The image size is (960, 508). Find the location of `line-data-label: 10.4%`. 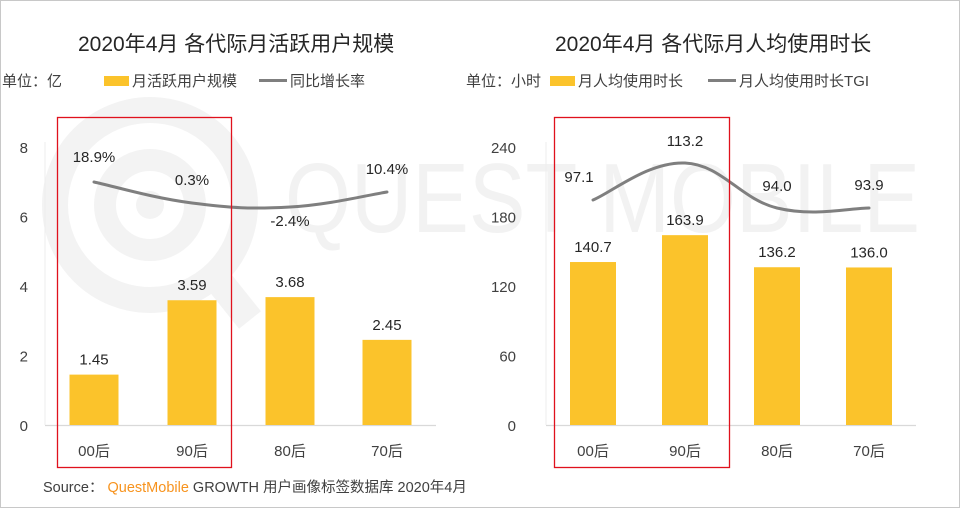

line-data-label: 10.4% is located at coordinates (387, 169).